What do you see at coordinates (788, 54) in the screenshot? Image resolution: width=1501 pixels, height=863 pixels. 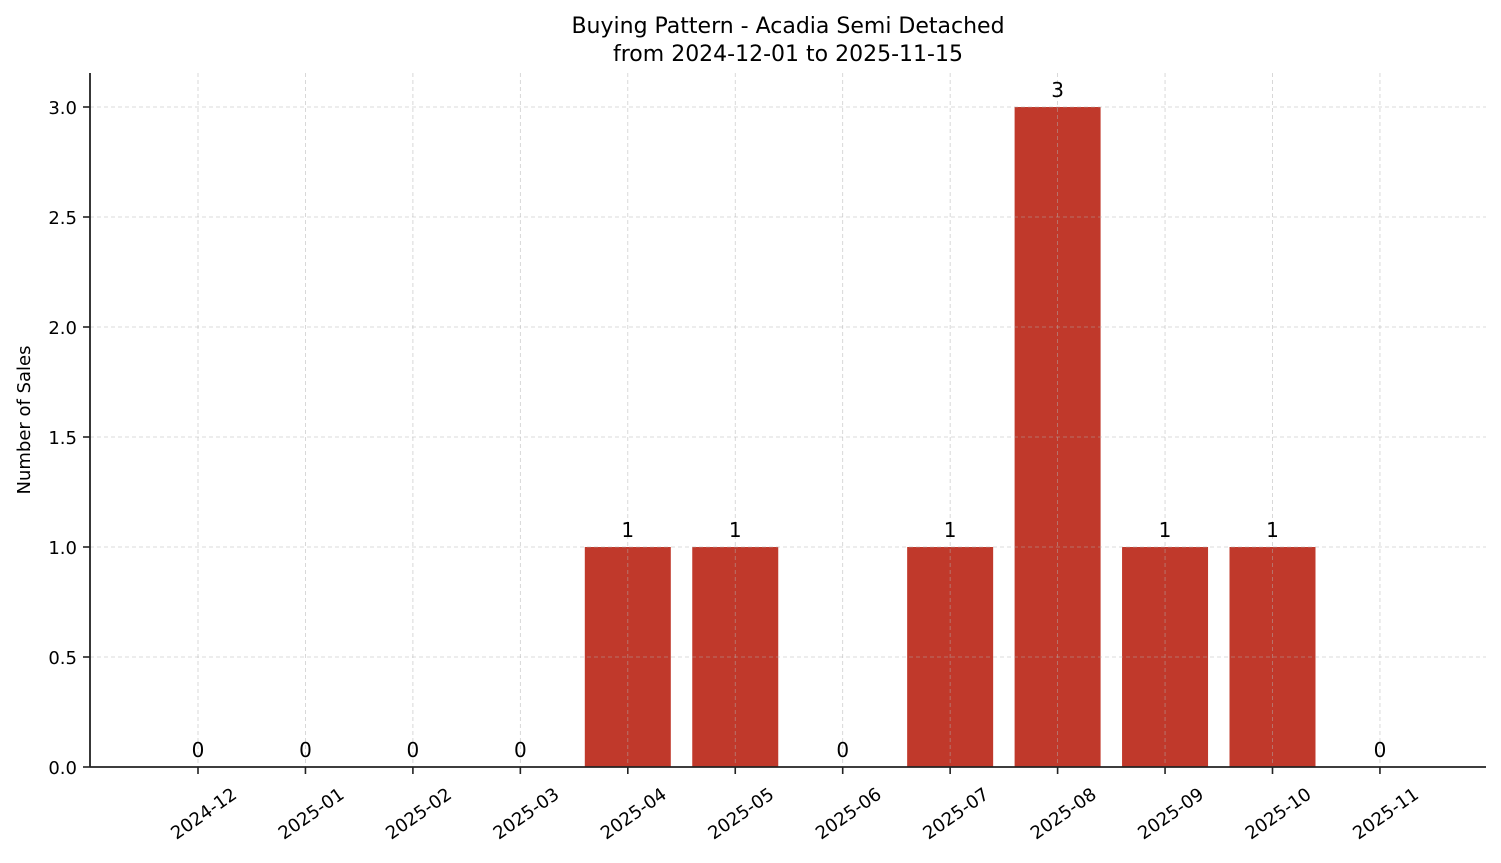 I see `chart-subtitle: from 2024-12-01 to 2025-11-15` at bounding box center [788, 54].